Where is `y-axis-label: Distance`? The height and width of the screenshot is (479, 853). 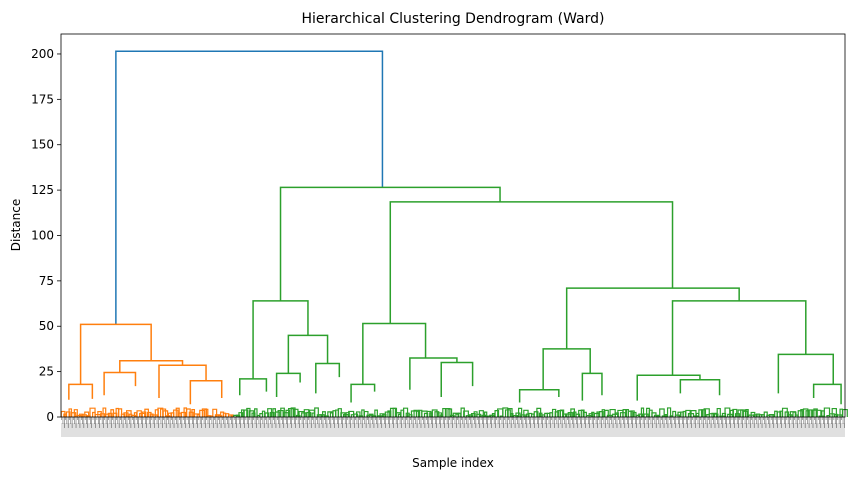
y-axis-label: Distance is located at coordinates (16, 225).